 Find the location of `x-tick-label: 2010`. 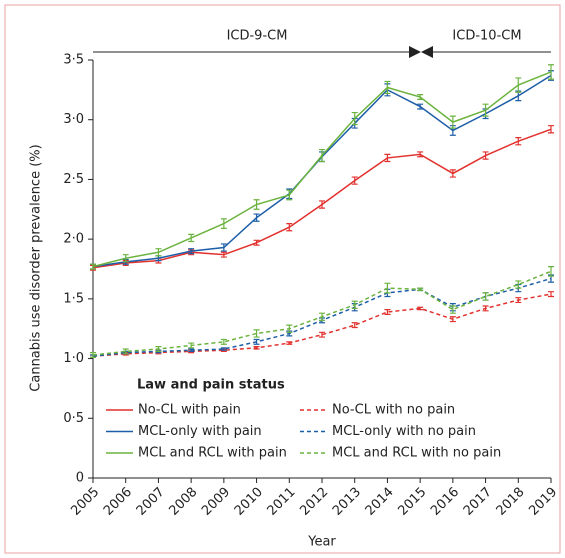

x-tick-label: 2010 is located at coordinates (249, 502).